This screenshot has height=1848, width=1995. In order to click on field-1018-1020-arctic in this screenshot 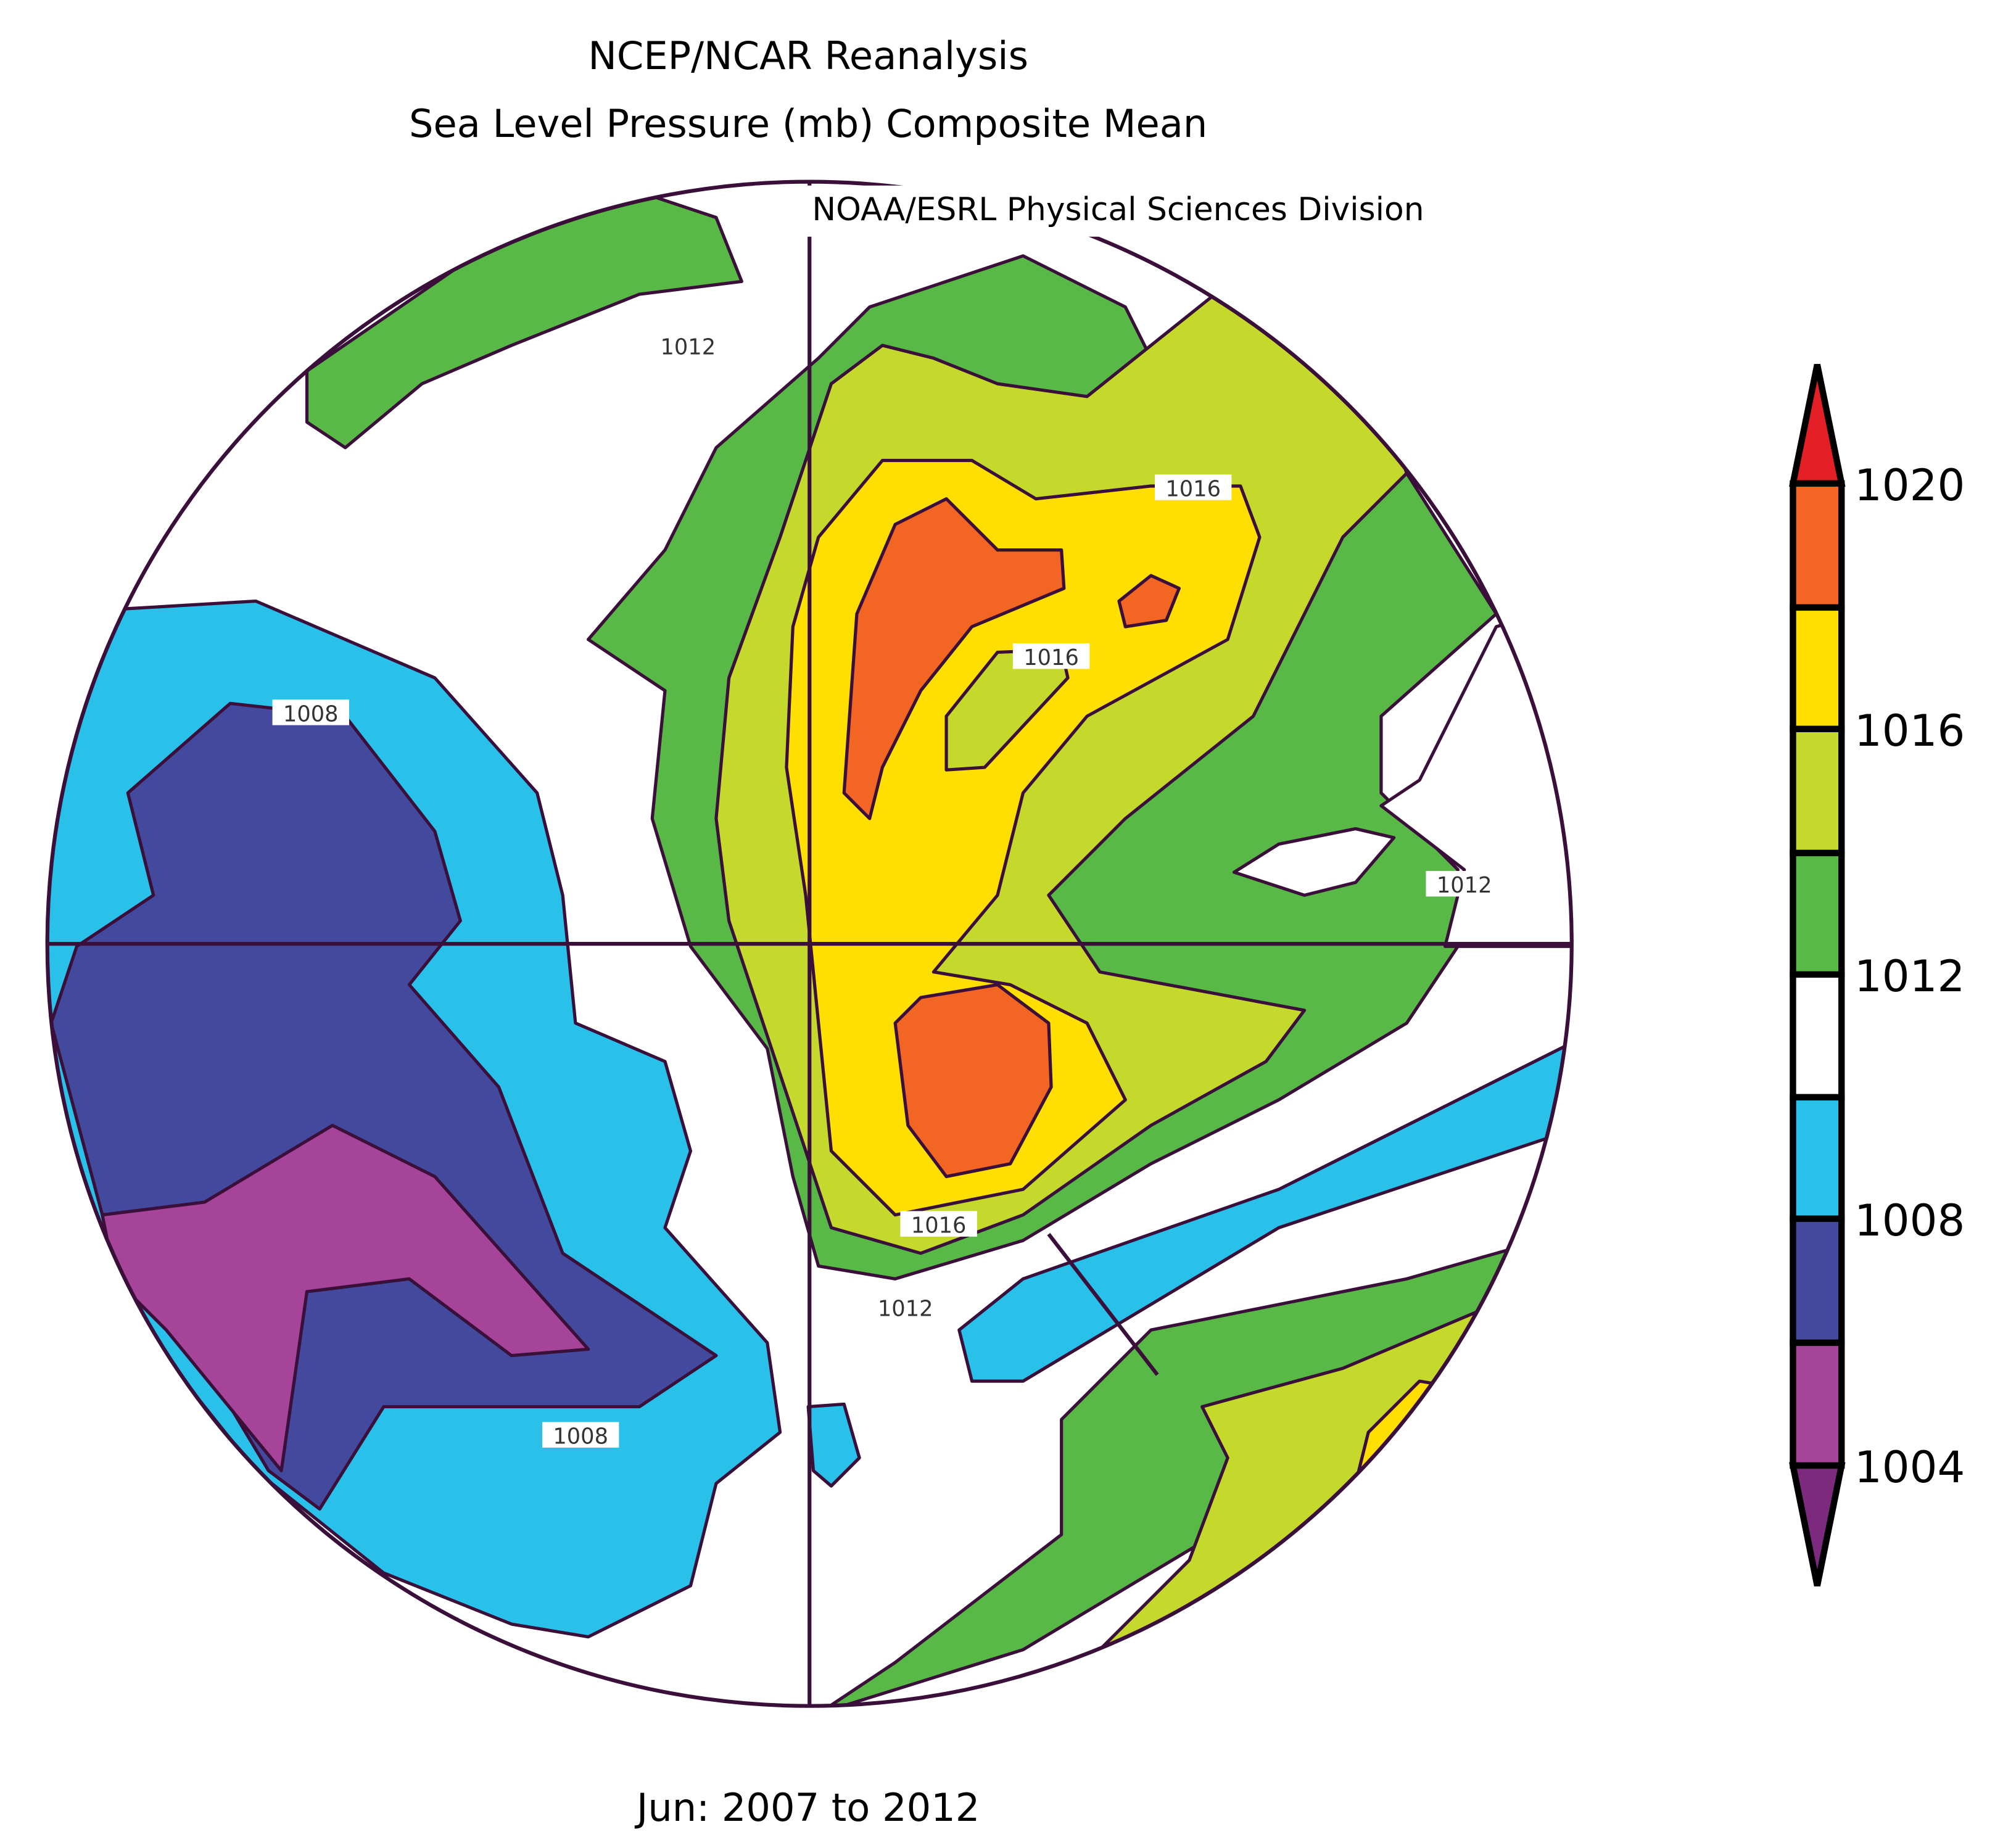, I will do `click(973, 1081)`.